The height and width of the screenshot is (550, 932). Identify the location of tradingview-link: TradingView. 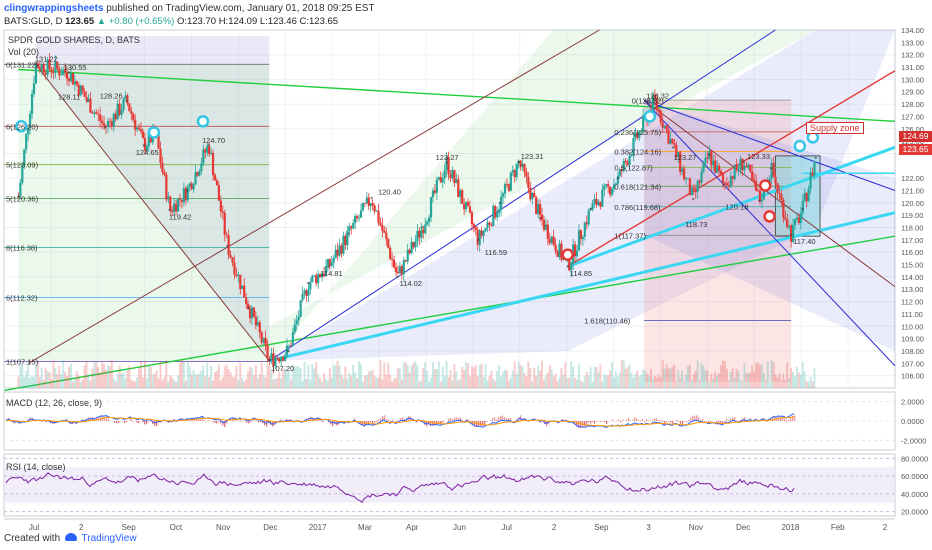
(109, 538).